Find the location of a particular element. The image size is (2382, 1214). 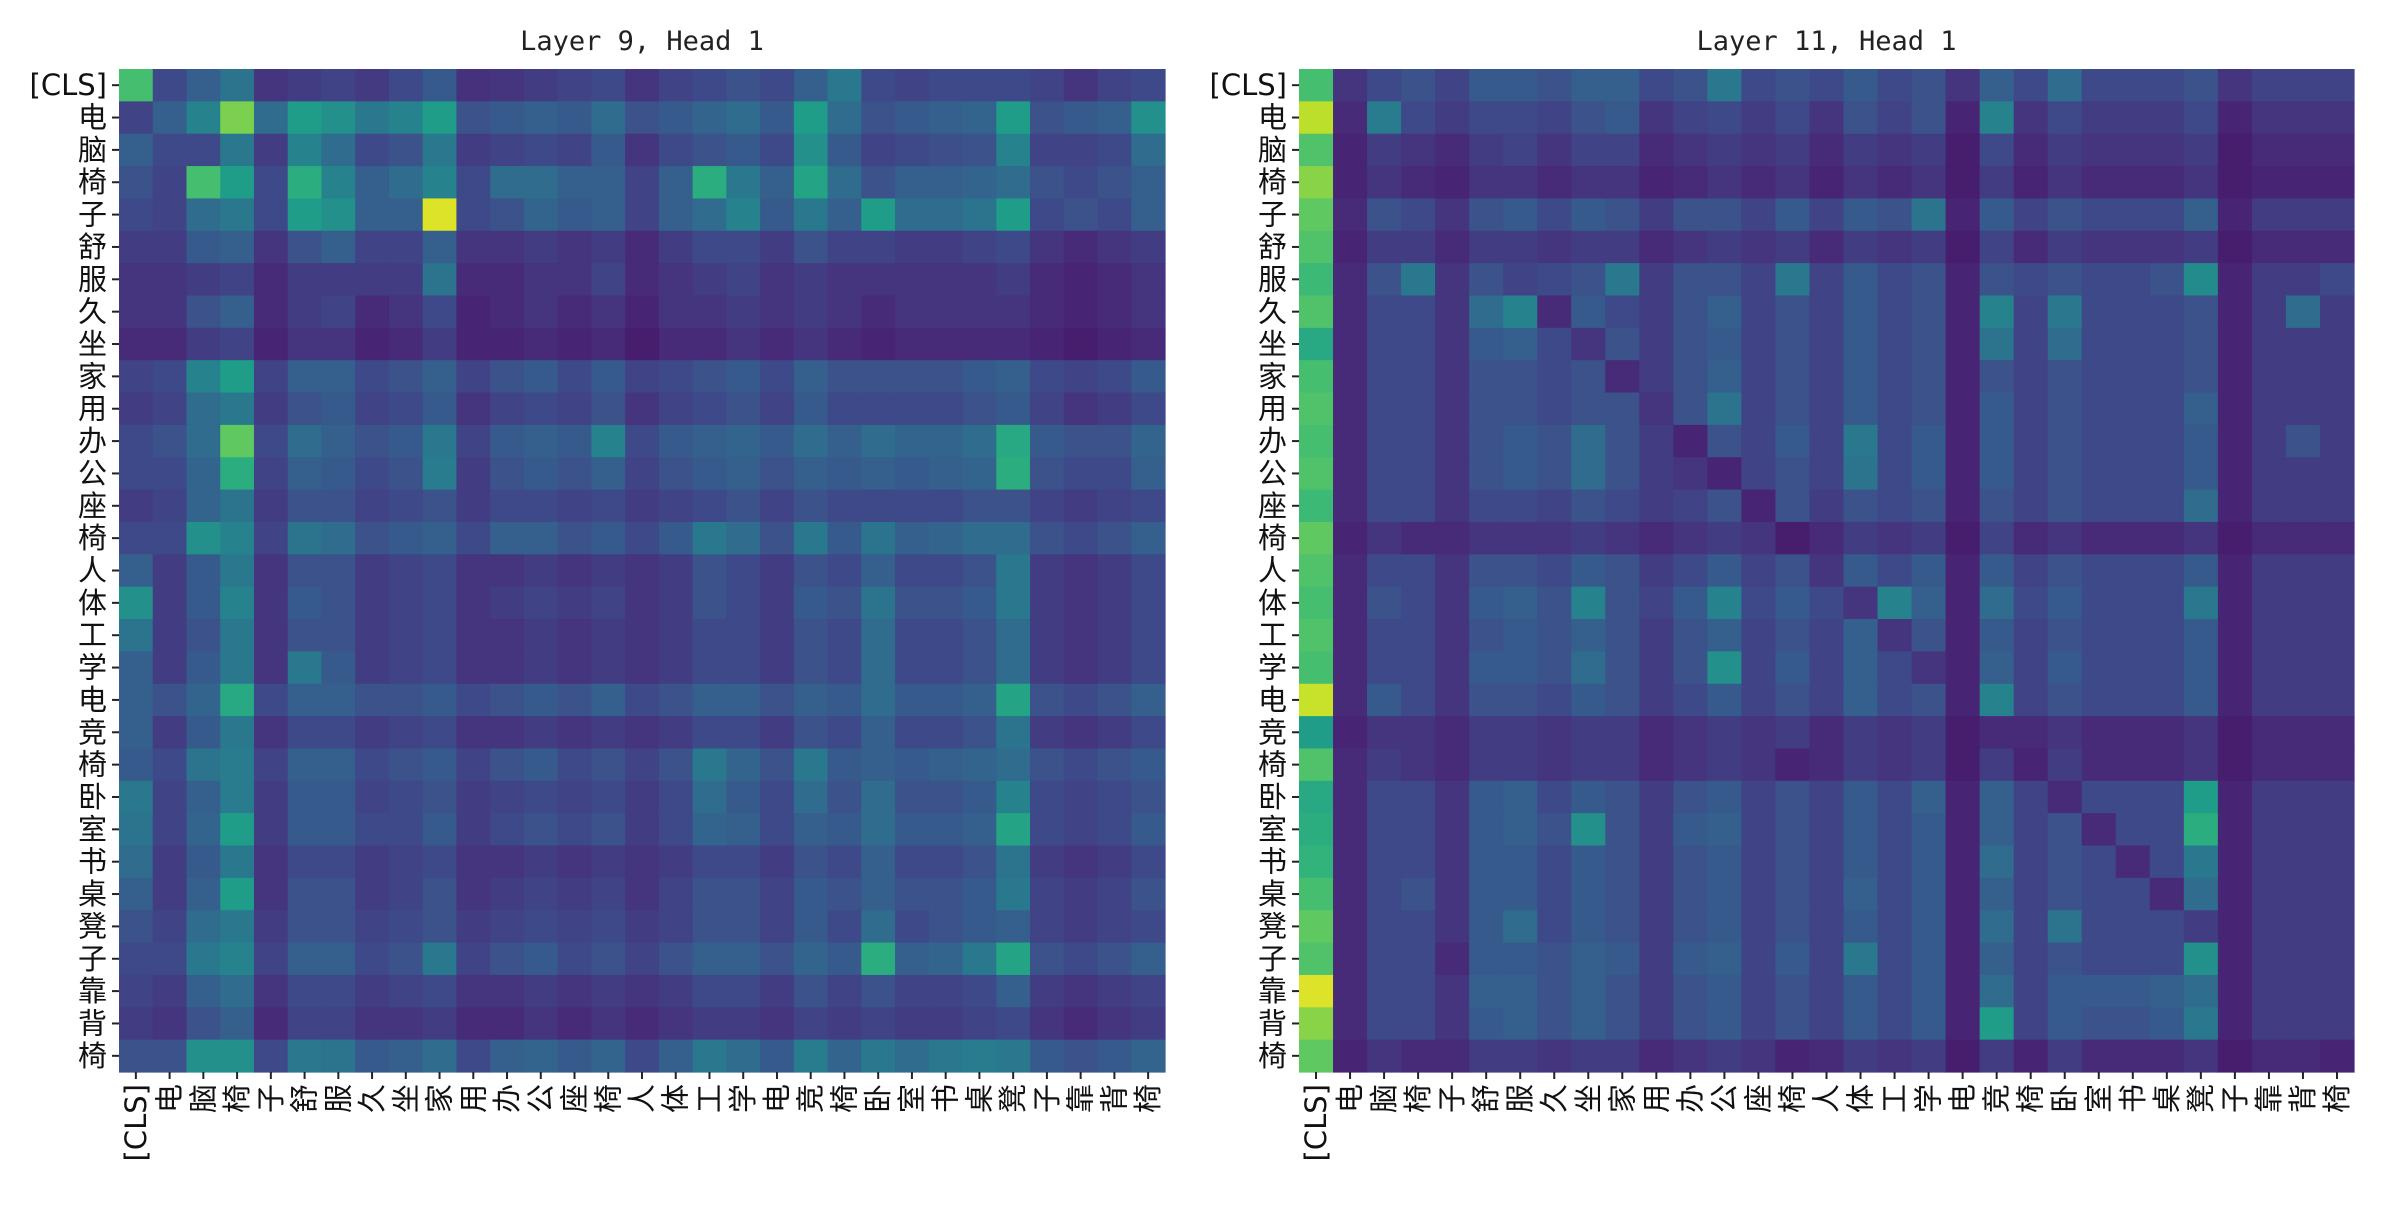

x-tick-label: 椅 is located at coordinates (1148, 1098).